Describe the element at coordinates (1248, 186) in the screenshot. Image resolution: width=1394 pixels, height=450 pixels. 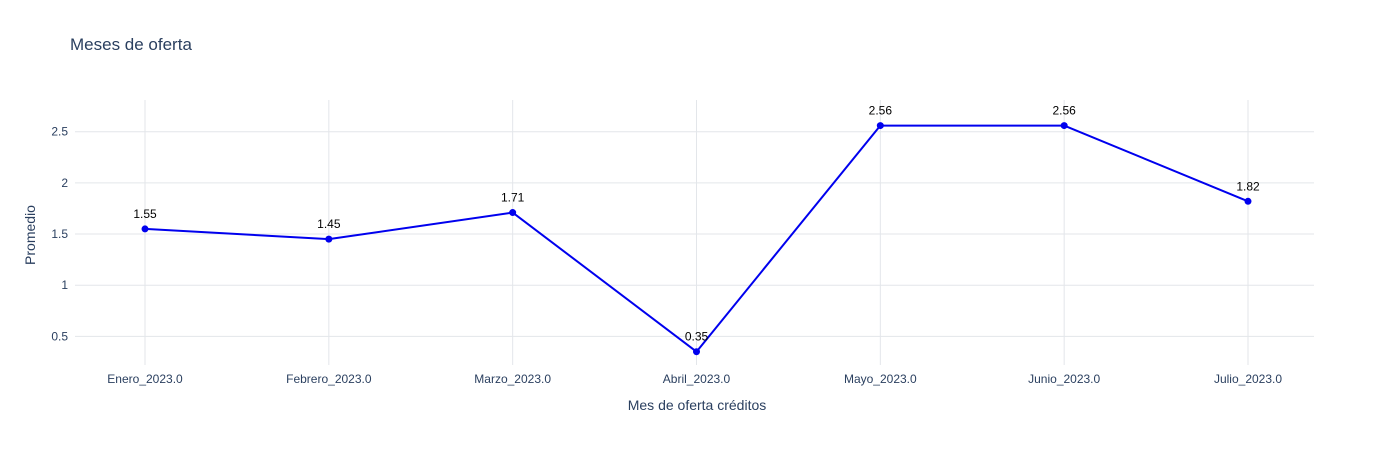
I see `data-label: 1.82` at that location.